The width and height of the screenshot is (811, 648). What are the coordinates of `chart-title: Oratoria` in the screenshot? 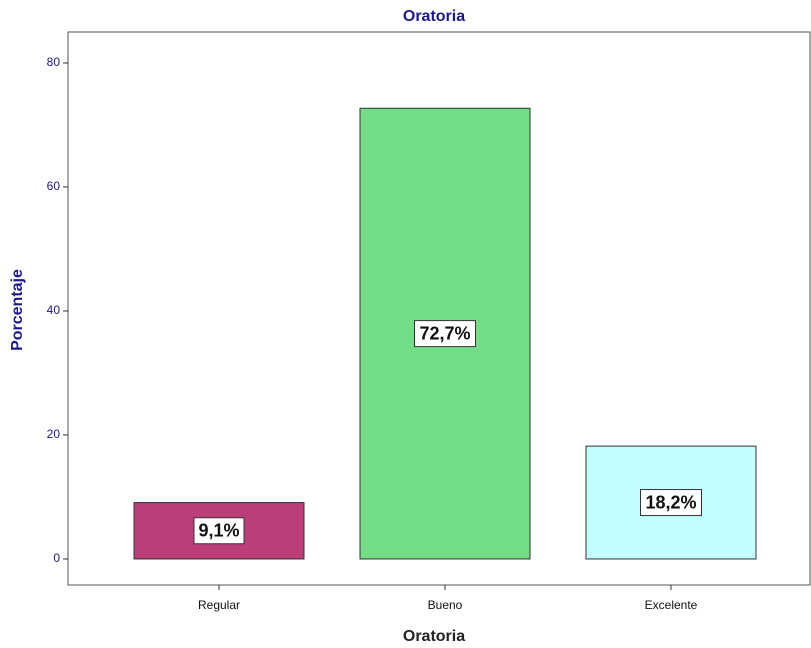 It's located at (434, 16).